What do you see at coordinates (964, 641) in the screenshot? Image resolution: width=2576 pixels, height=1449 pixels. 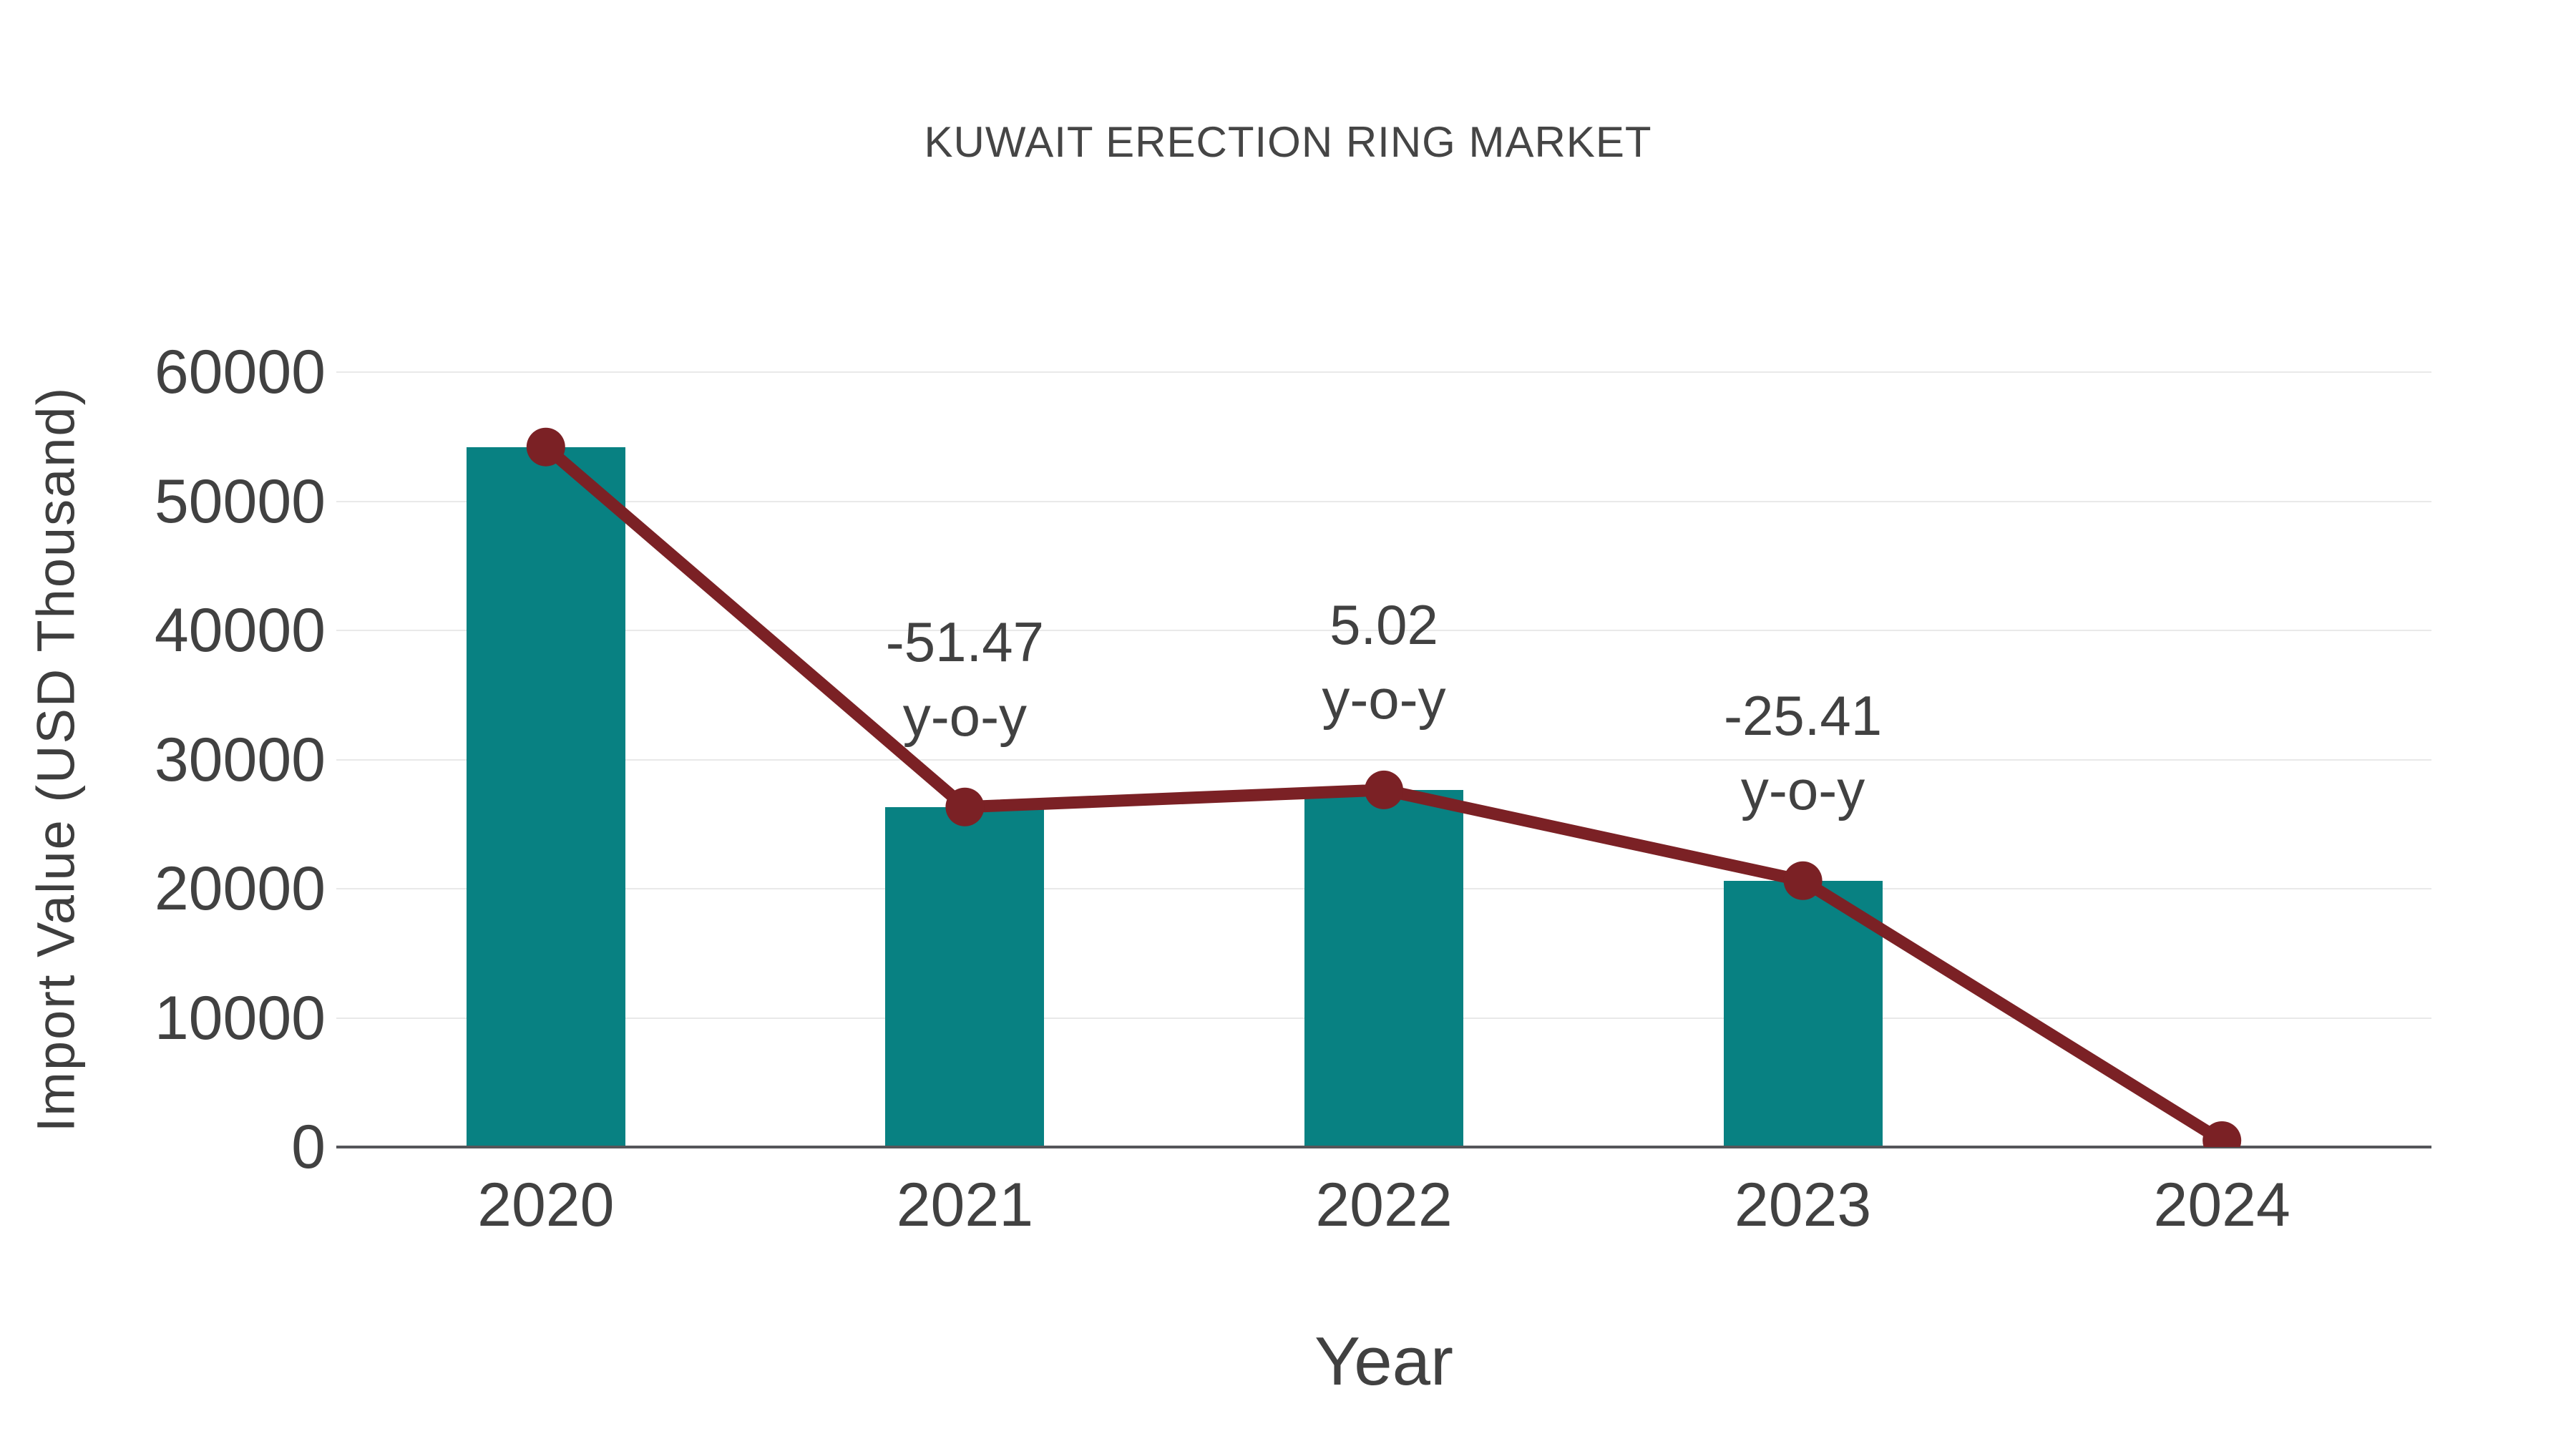 I see `yoy-value: -51.47` at bounding box center [964, 641].